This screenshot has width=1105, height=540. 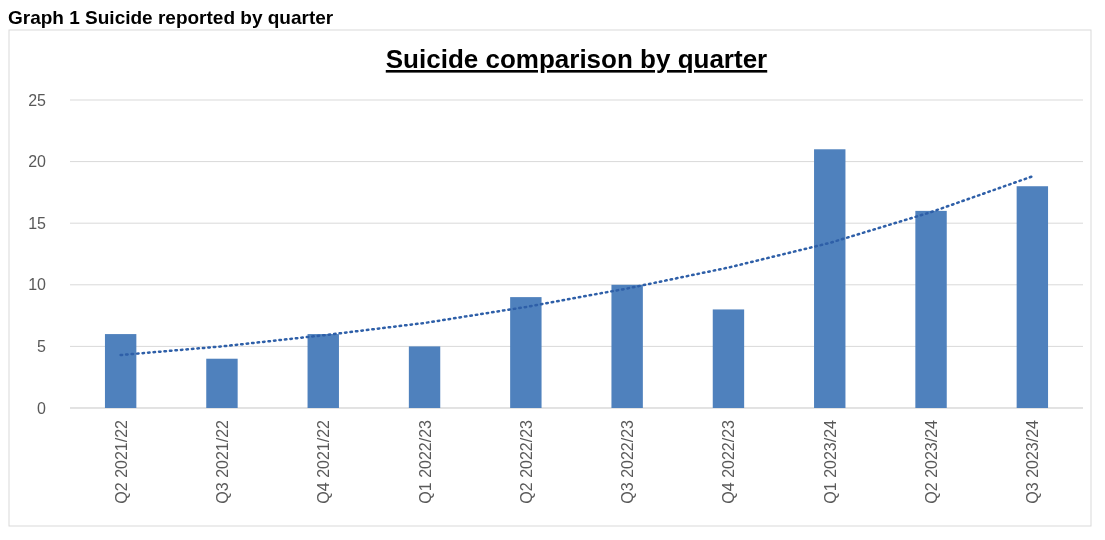 I want to click on x-tick-label: Q4 2022/23, so click(x=729, y=461).